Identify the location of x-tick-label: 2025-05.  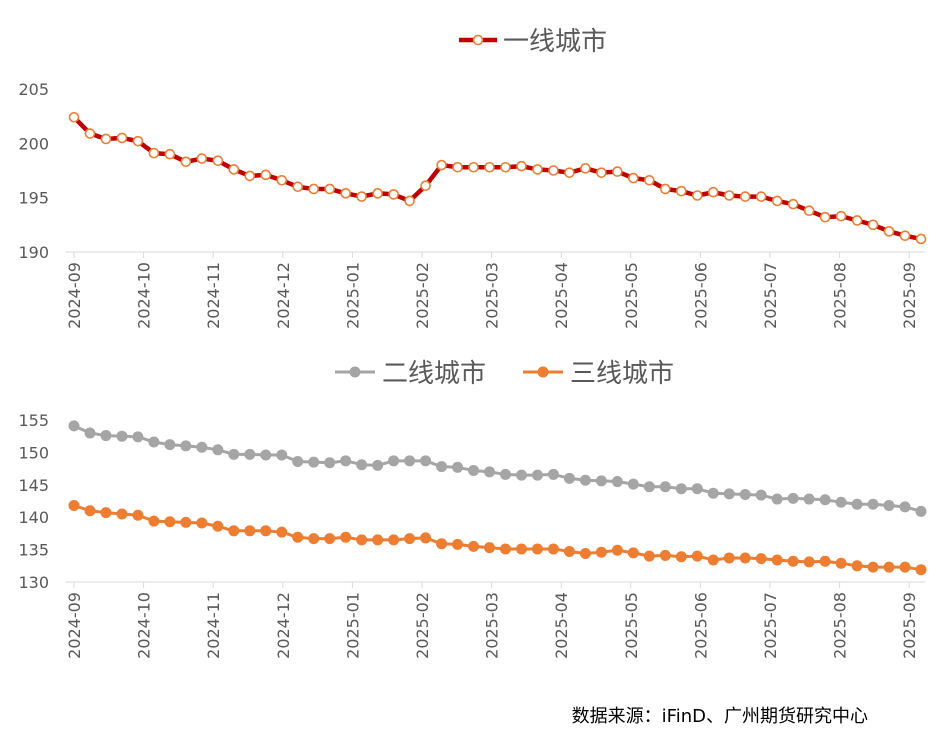
(631, 625).